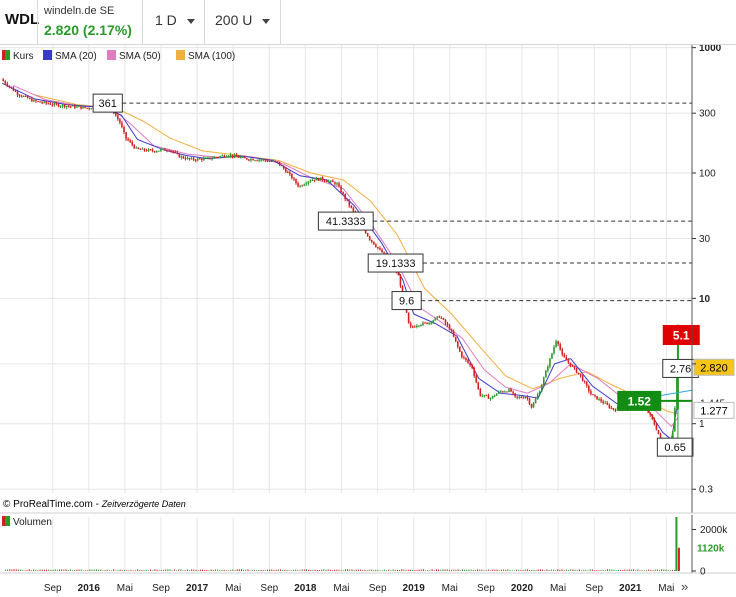 This screenshot has width=736, height=597. I want to click on x-tick-label: 2020, so click(522, 588).